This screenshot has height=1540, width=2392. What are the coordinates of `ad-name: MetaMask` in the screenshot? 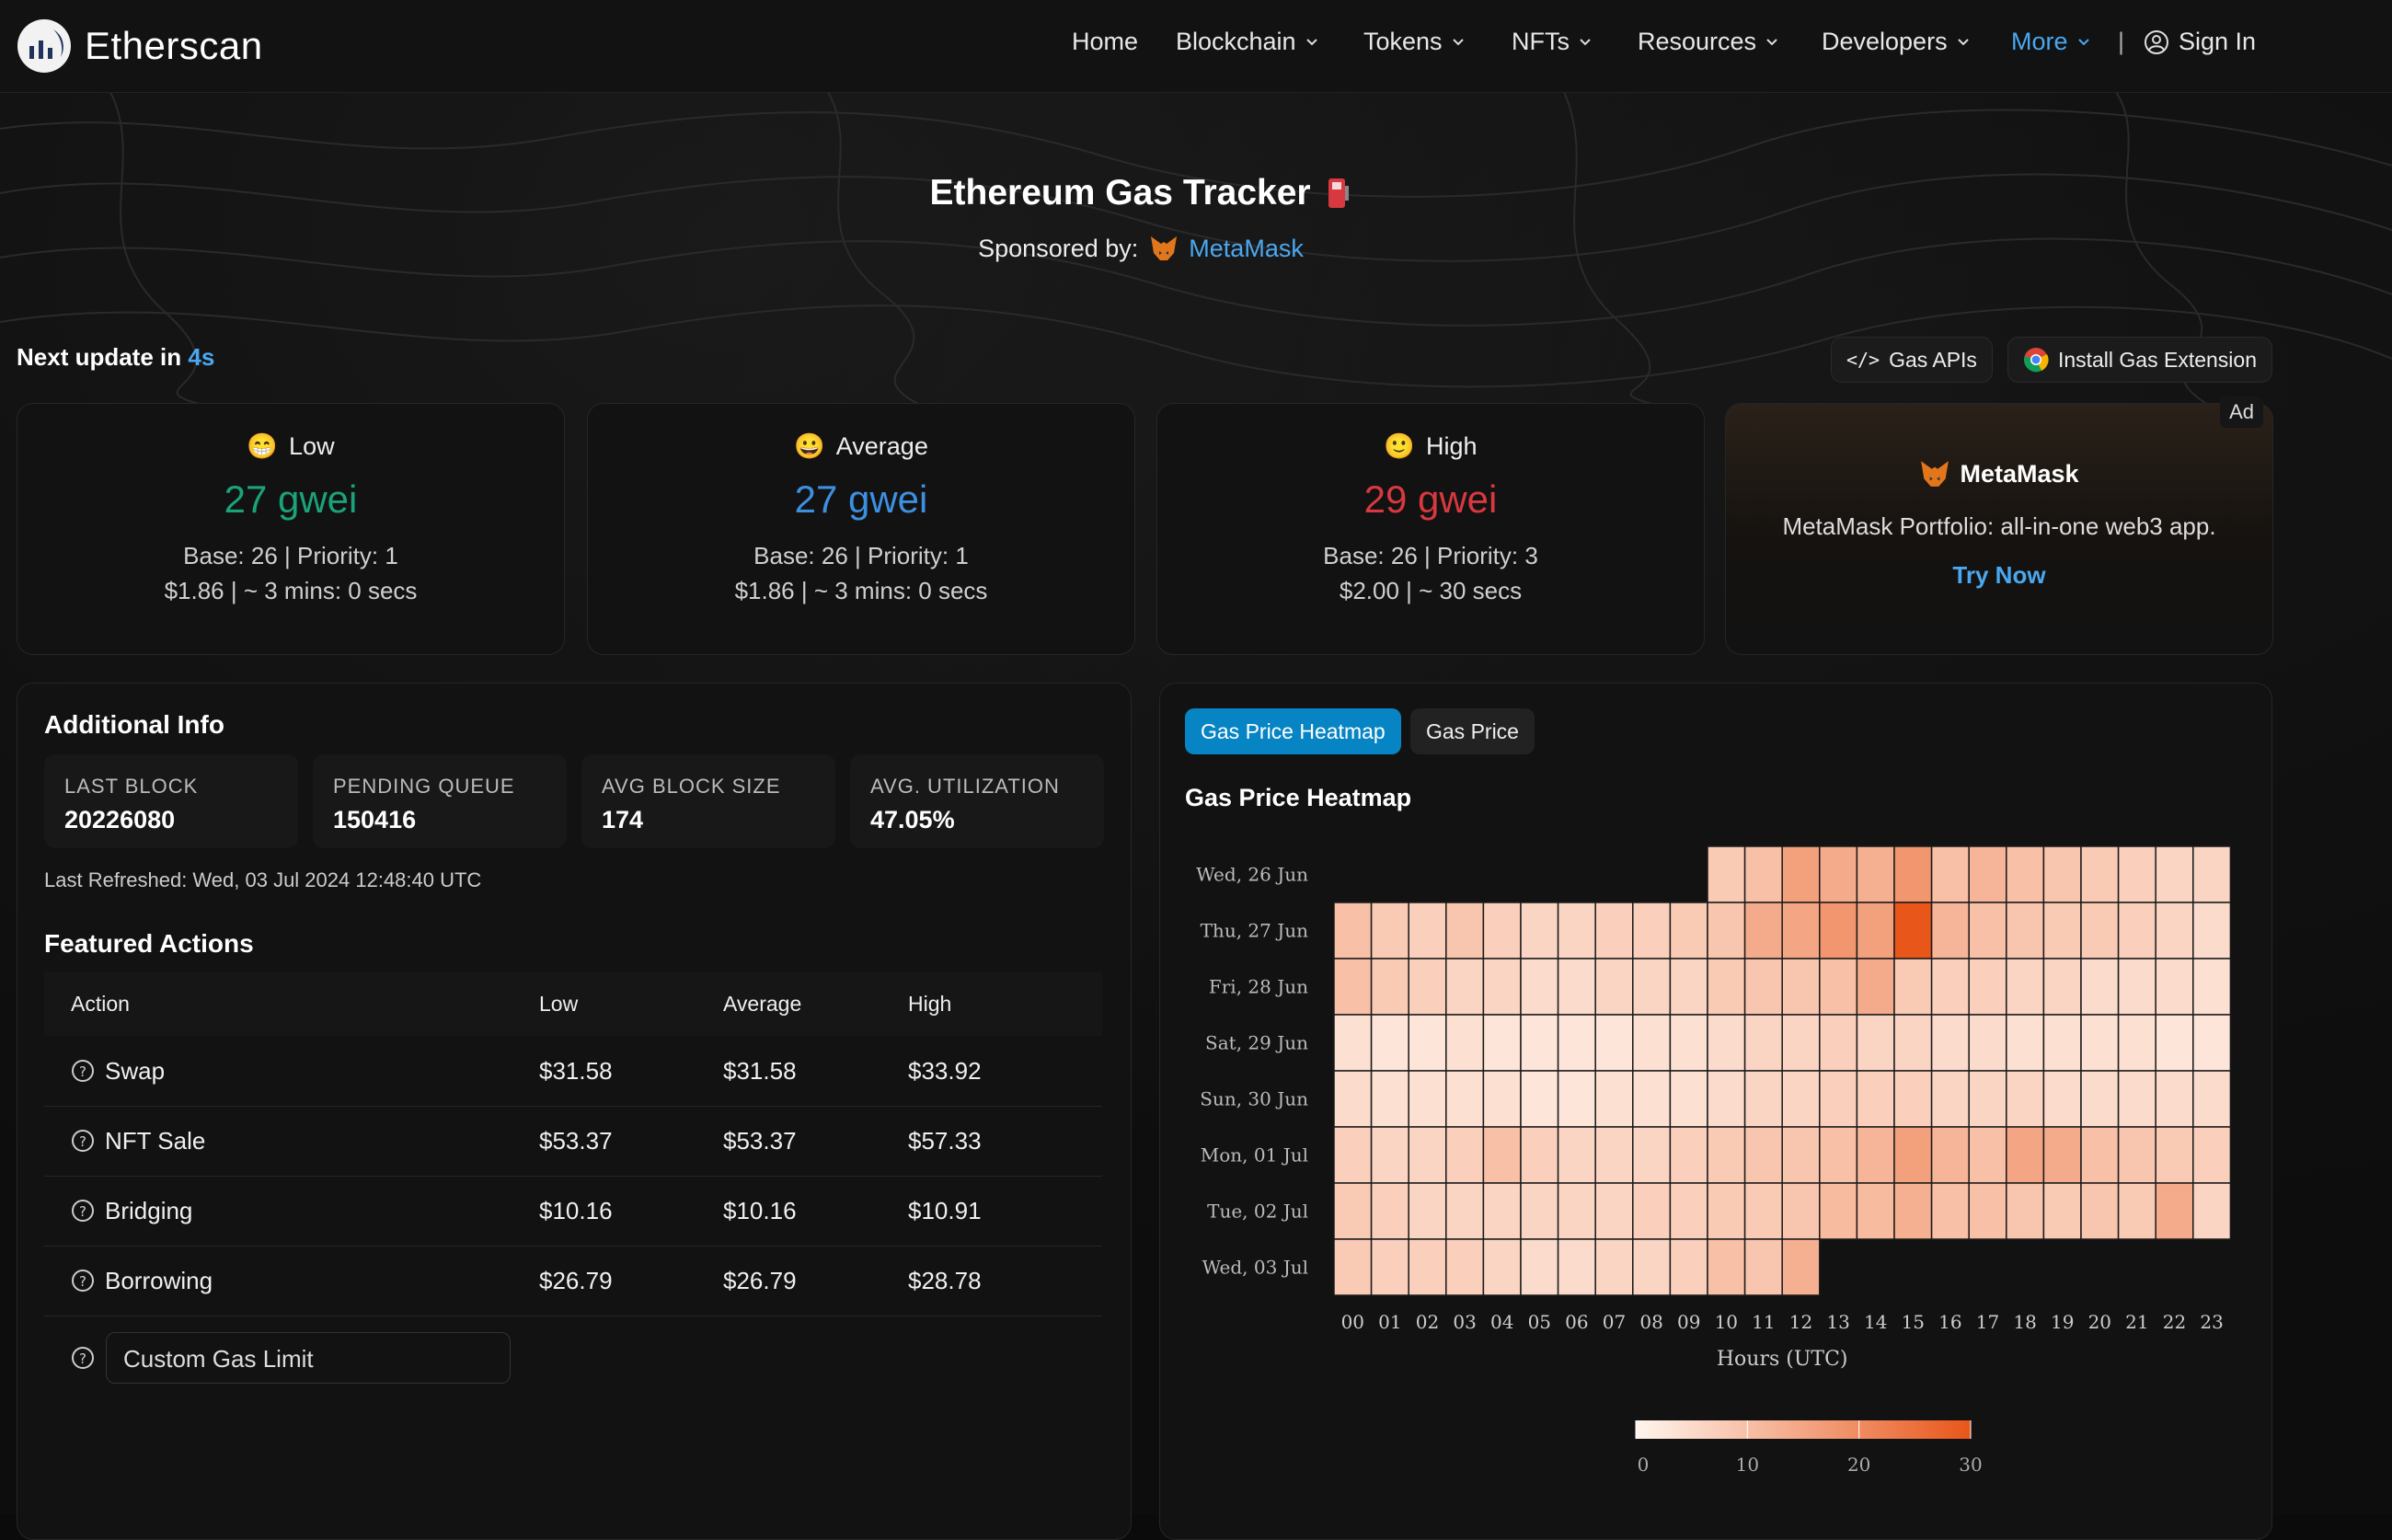 It's located at (2020, 473).